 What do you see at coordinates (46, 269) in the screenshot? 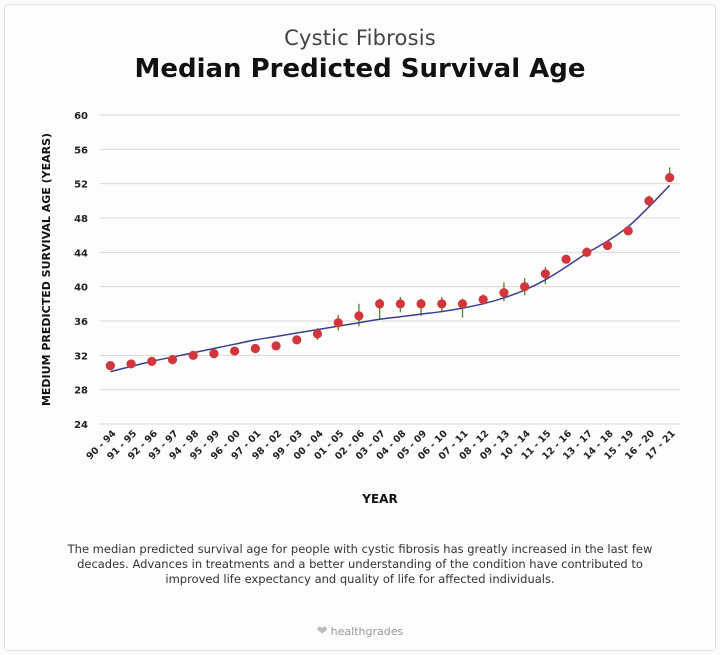
I see `y-axis-title: MEDIUM PREDICTED SURVIVAL AGE (YEARS)` at bounding box center [46, 269].